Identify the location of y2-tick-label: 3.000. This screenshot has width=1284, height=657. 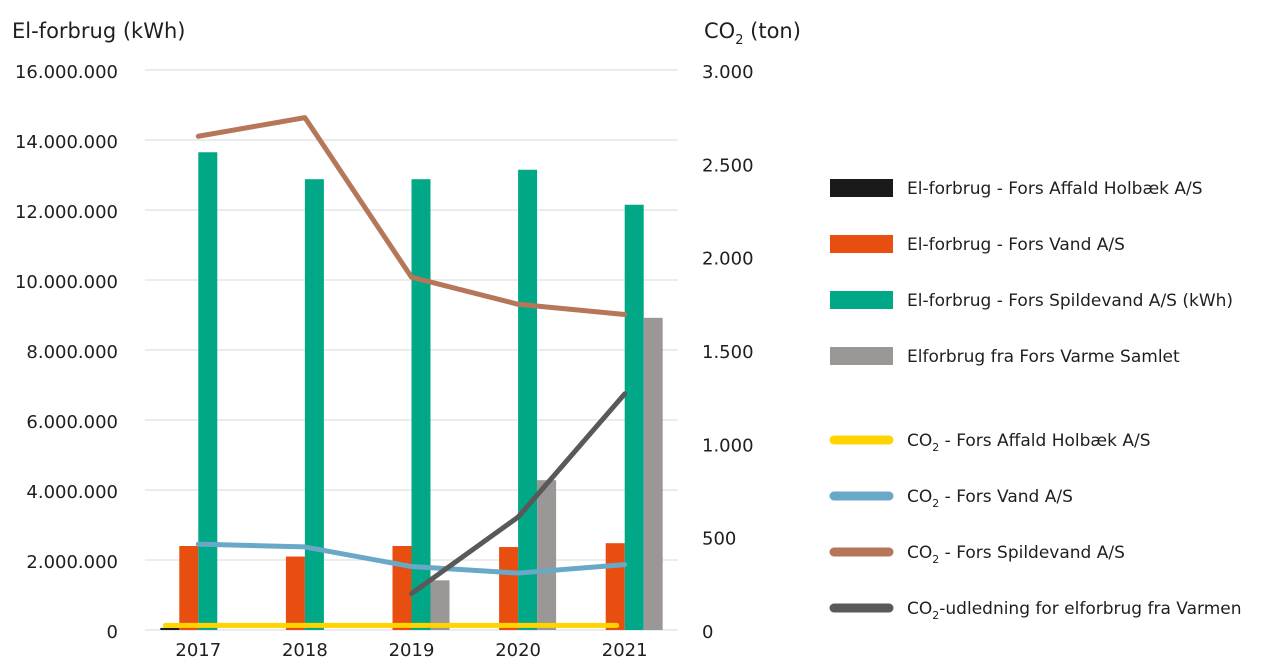
(728, 72).